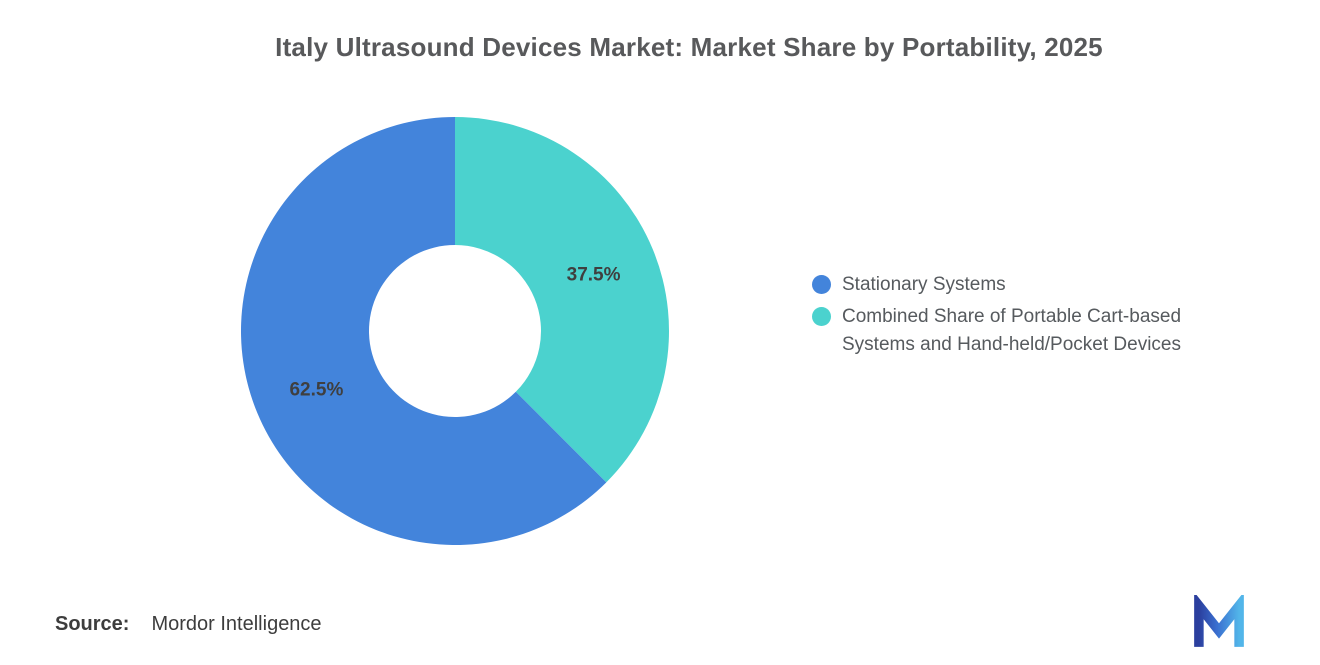 This screenshot has width=1320, height=665. Describe the element at coordinates (316, 389) in the screenshot. I see `slice-label: 62.5%` at that location.